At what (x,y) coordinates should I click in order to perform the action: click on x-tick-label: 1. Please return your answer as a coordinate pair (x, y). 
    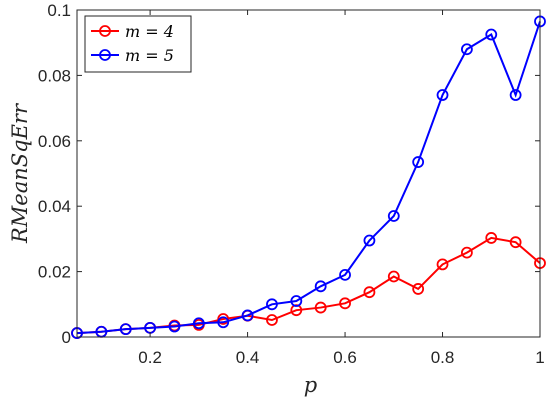
    Looking at the image, I should click on (539, 357).